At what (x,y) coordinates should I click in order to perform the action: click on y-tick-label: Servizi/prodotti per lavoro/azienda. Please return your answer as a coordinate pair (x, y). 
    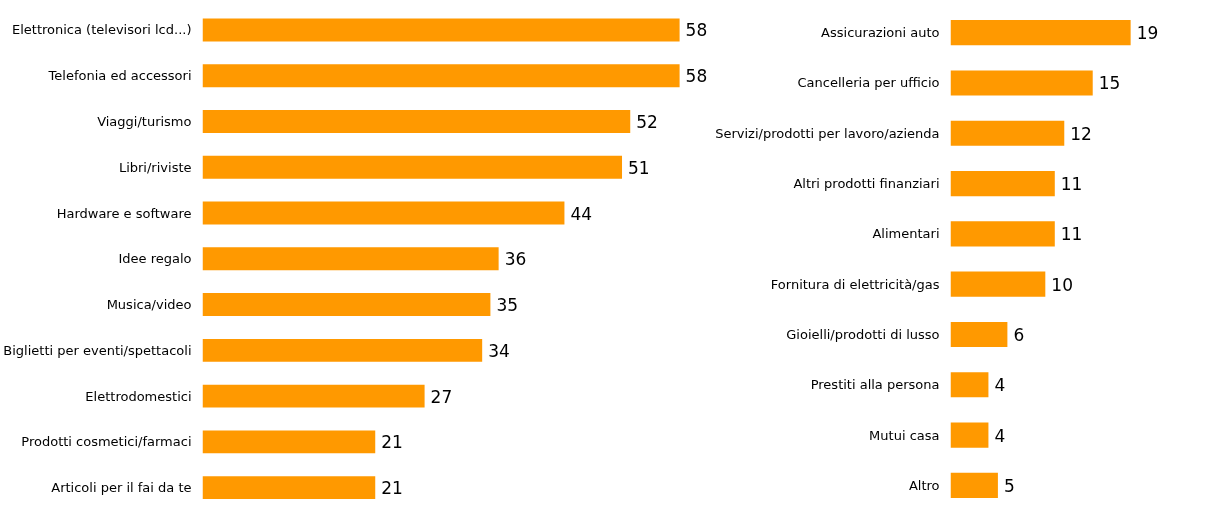
    Looking at the image, I should click on (827, 133).